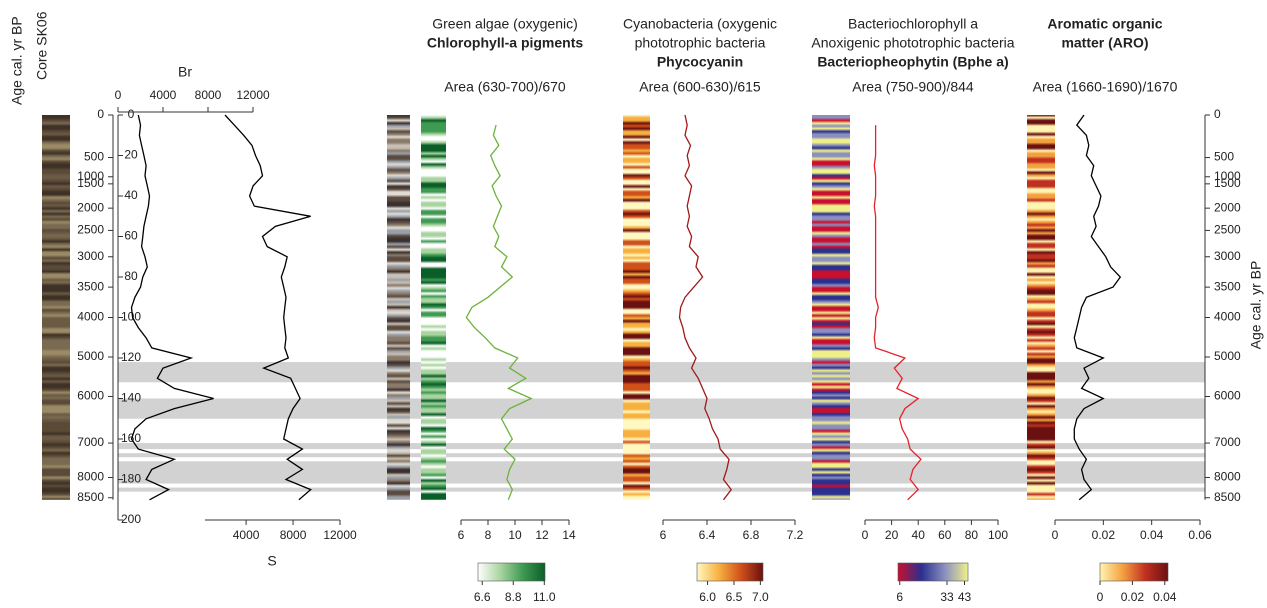 This screenshot has height=608, width=1267. What do you see at coordinates (1217, 114) in the screenshot?
I see `age-tick-label-right: 0` at bounding box center [1217, 114].